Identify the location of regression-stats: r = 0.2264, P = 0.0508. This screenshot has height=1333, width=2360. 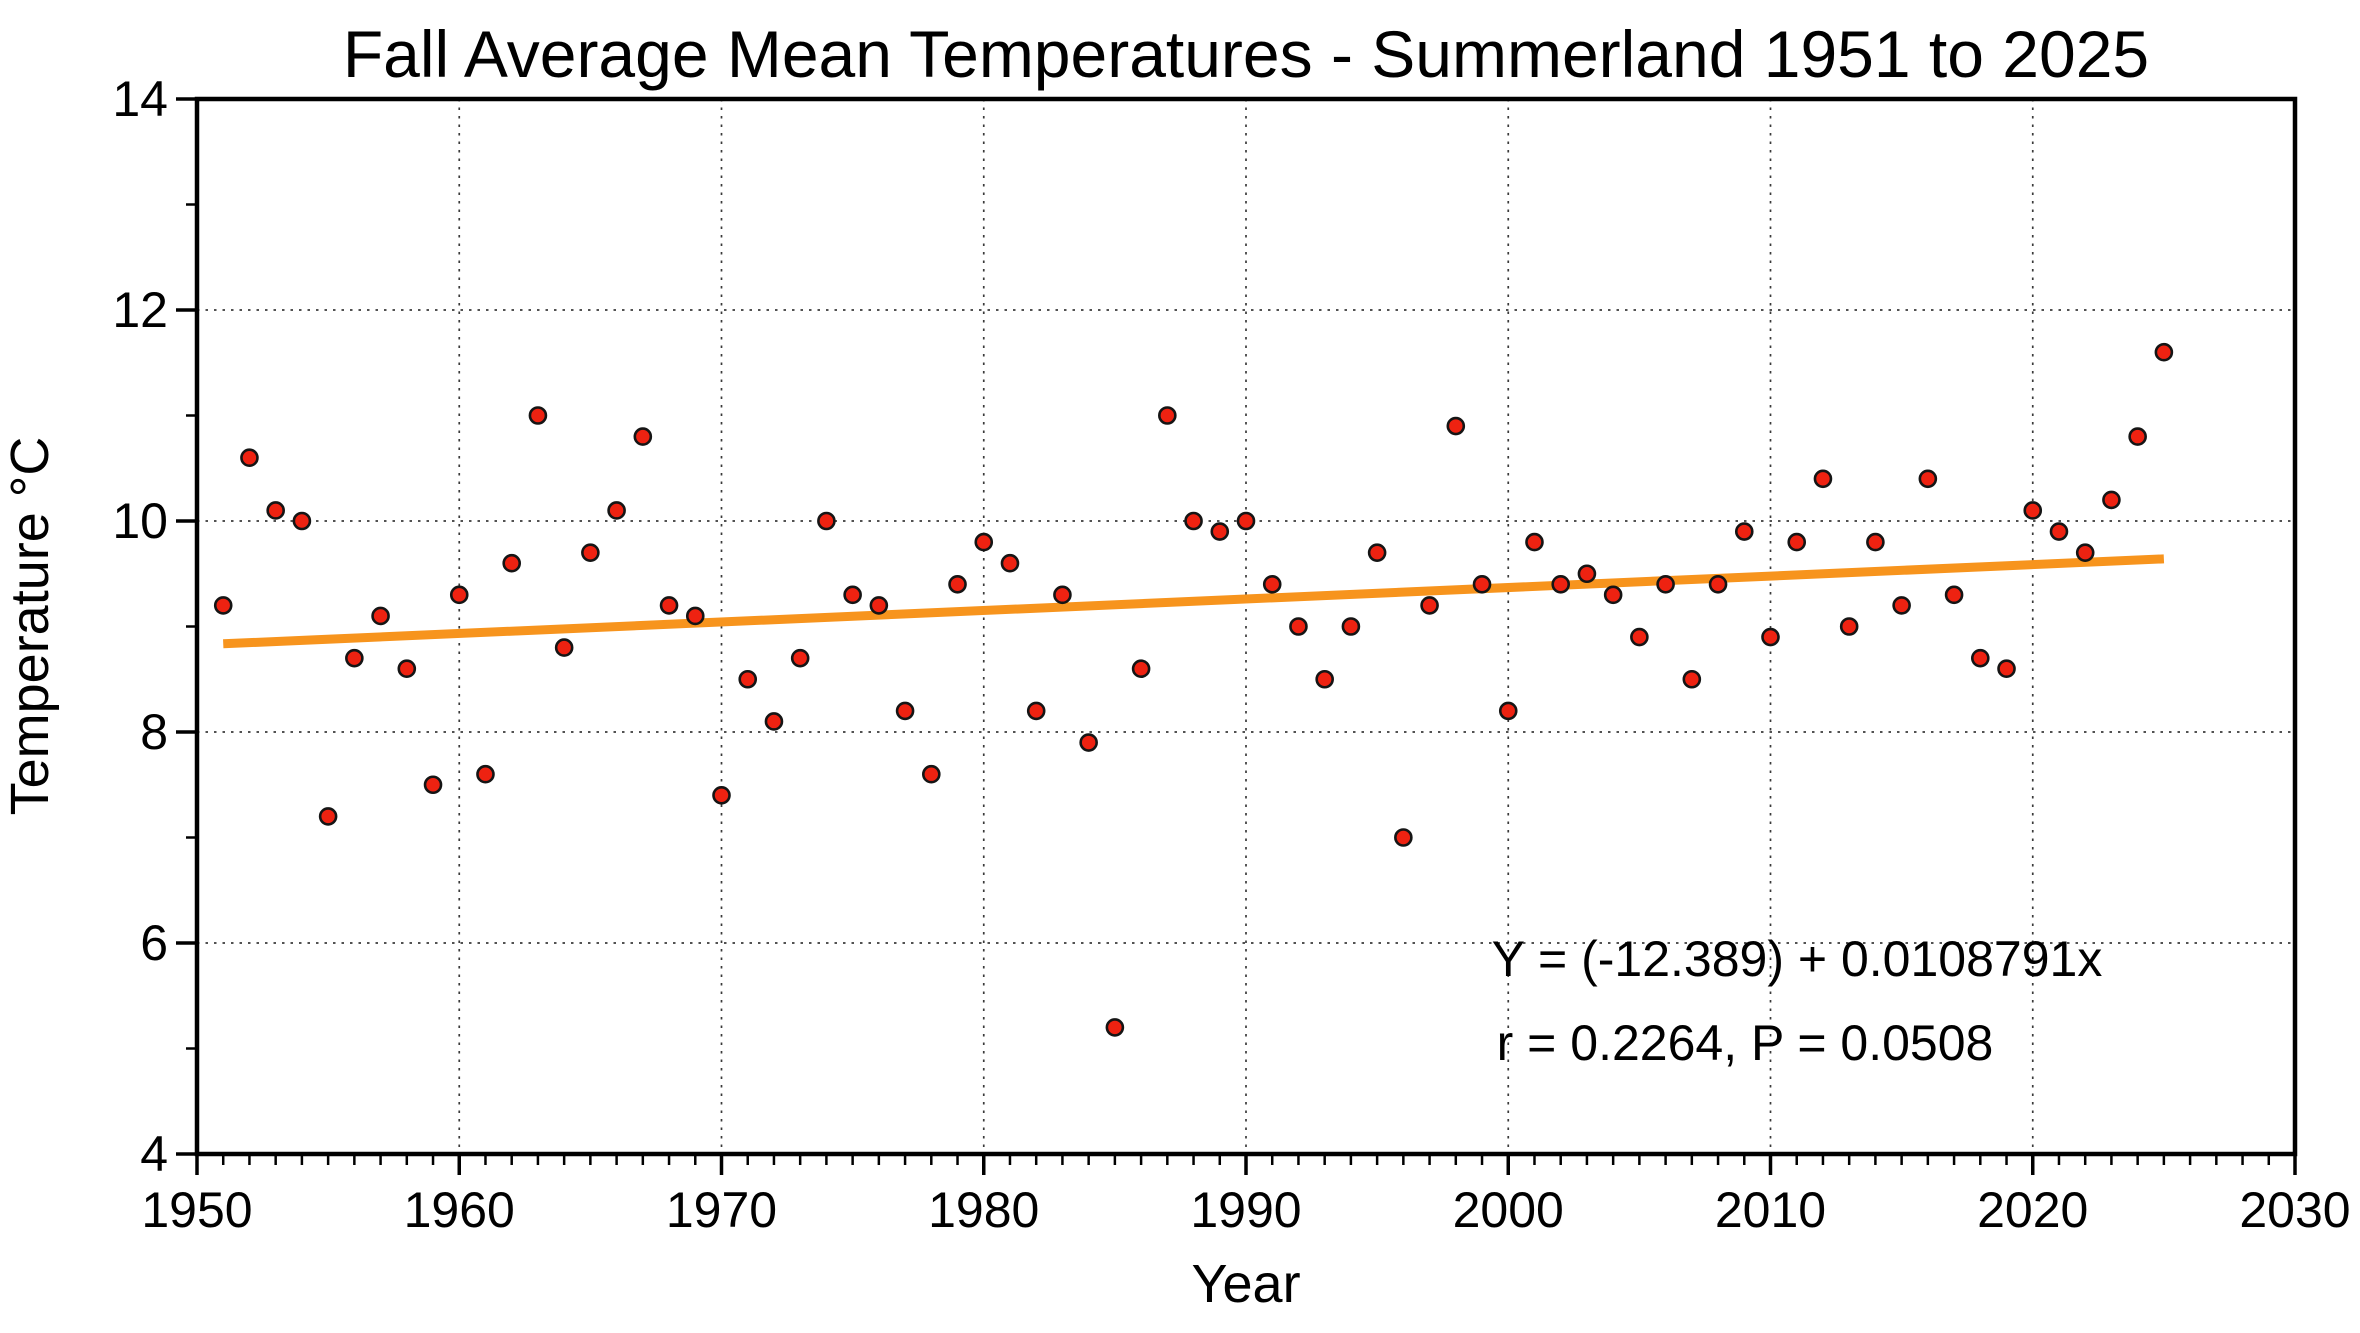
(1745, 1043).